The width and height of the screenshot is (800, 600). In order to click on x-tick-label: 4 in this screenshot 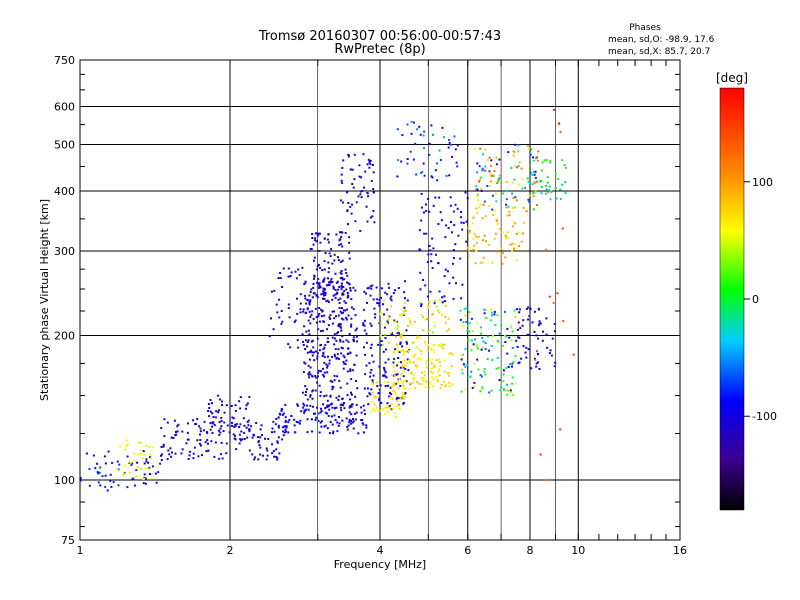, I will do `click(380, 550)`.